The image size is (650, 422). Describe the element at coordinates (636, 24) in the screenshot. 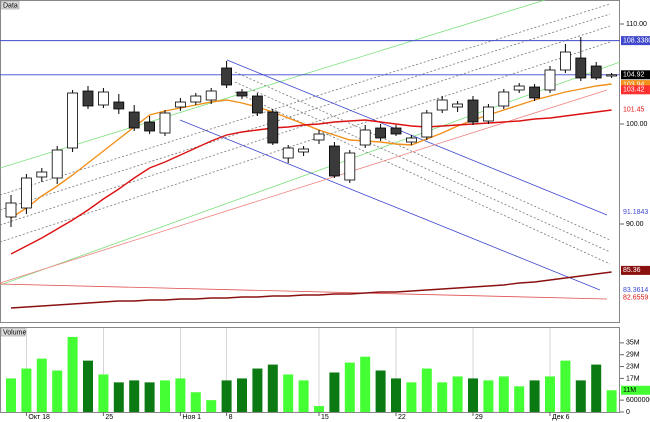

I see `y-tick-label: 110.00` at that location.